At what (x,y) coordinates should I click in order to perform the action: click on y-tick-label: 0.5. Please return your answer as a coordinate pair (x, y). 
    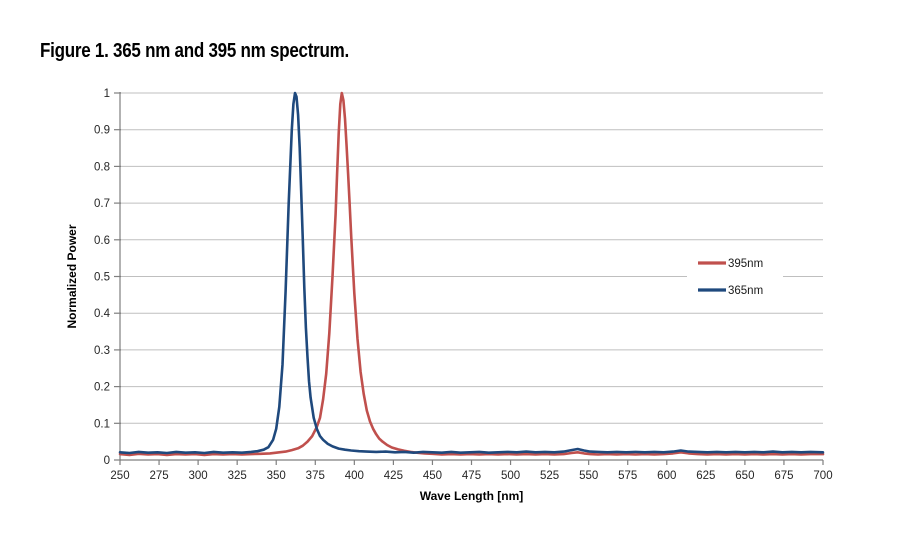
    Looking at the image, I should click on (102, 278).